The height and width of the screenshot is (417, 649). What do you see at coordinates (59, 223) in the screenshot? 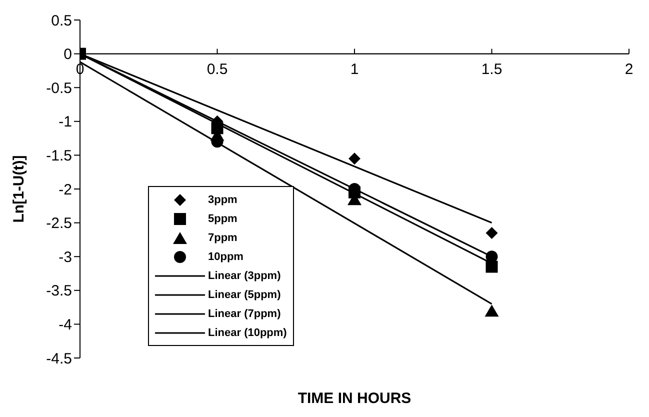
I see `y-tick-label: -2.5` at bounding box center [59, 223].